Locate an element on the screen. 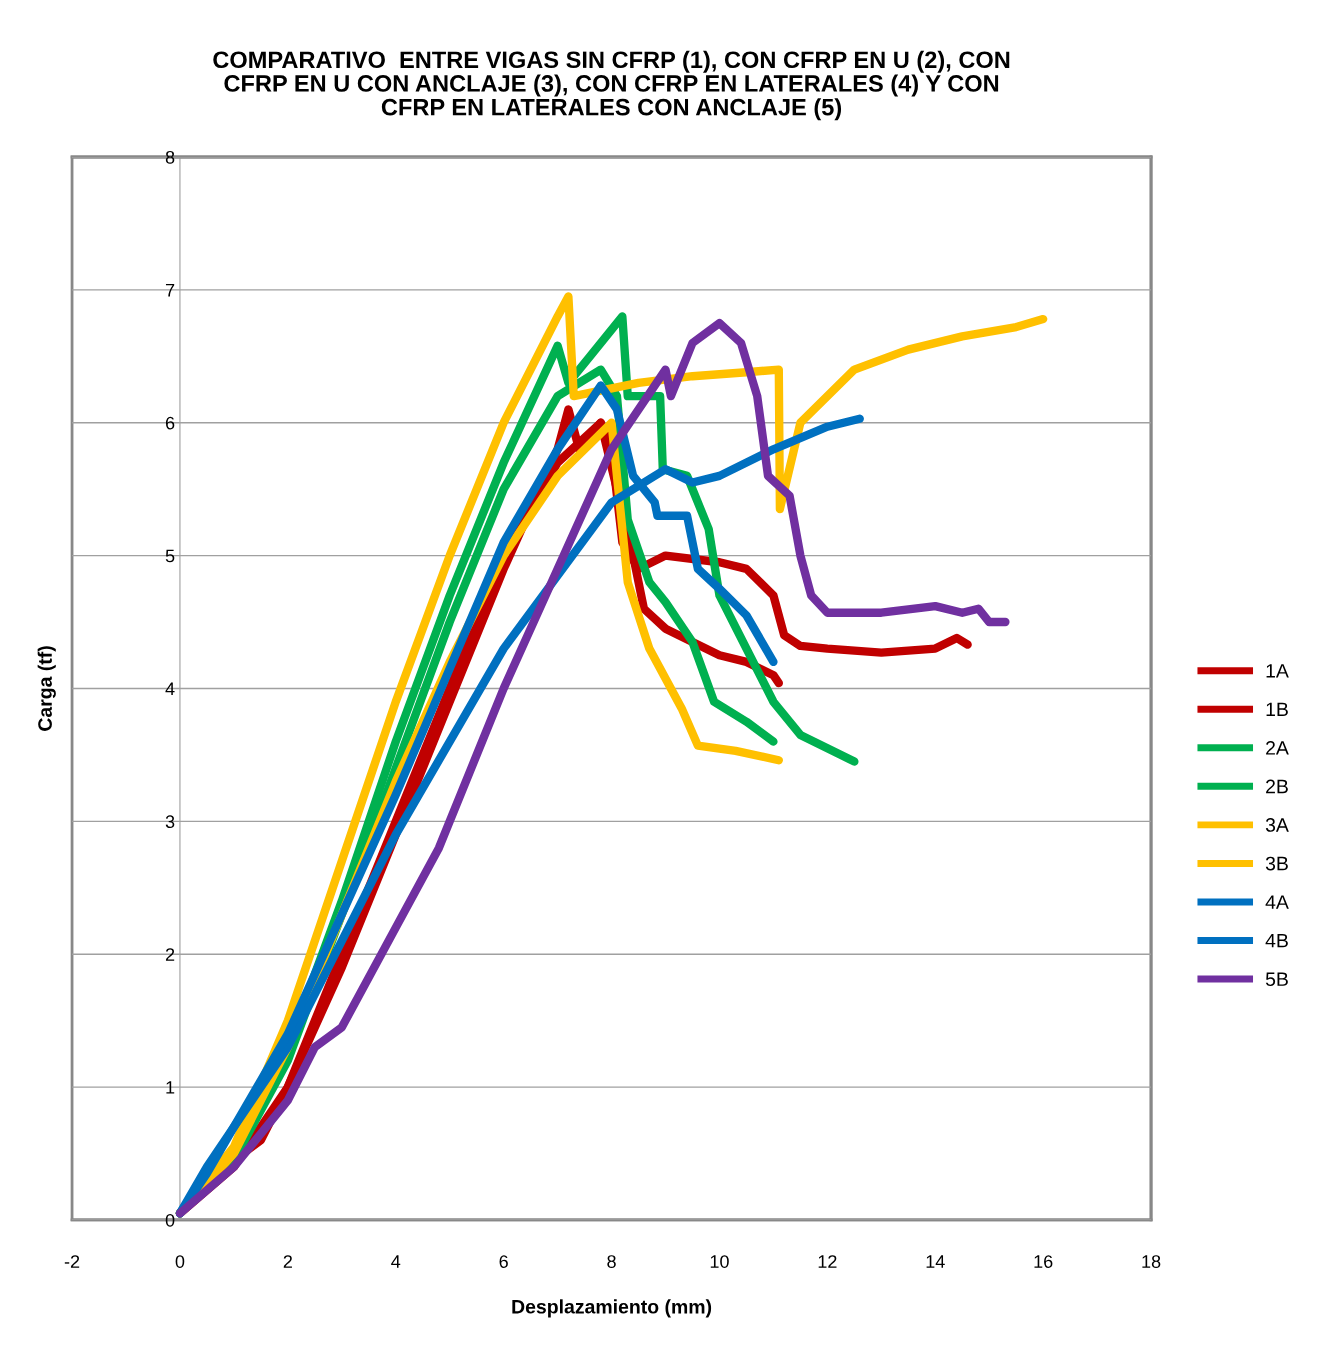 The height and width of the screenshot is (1351, 1322). y-tick-label: 2 is located at coordinates (170, 954).